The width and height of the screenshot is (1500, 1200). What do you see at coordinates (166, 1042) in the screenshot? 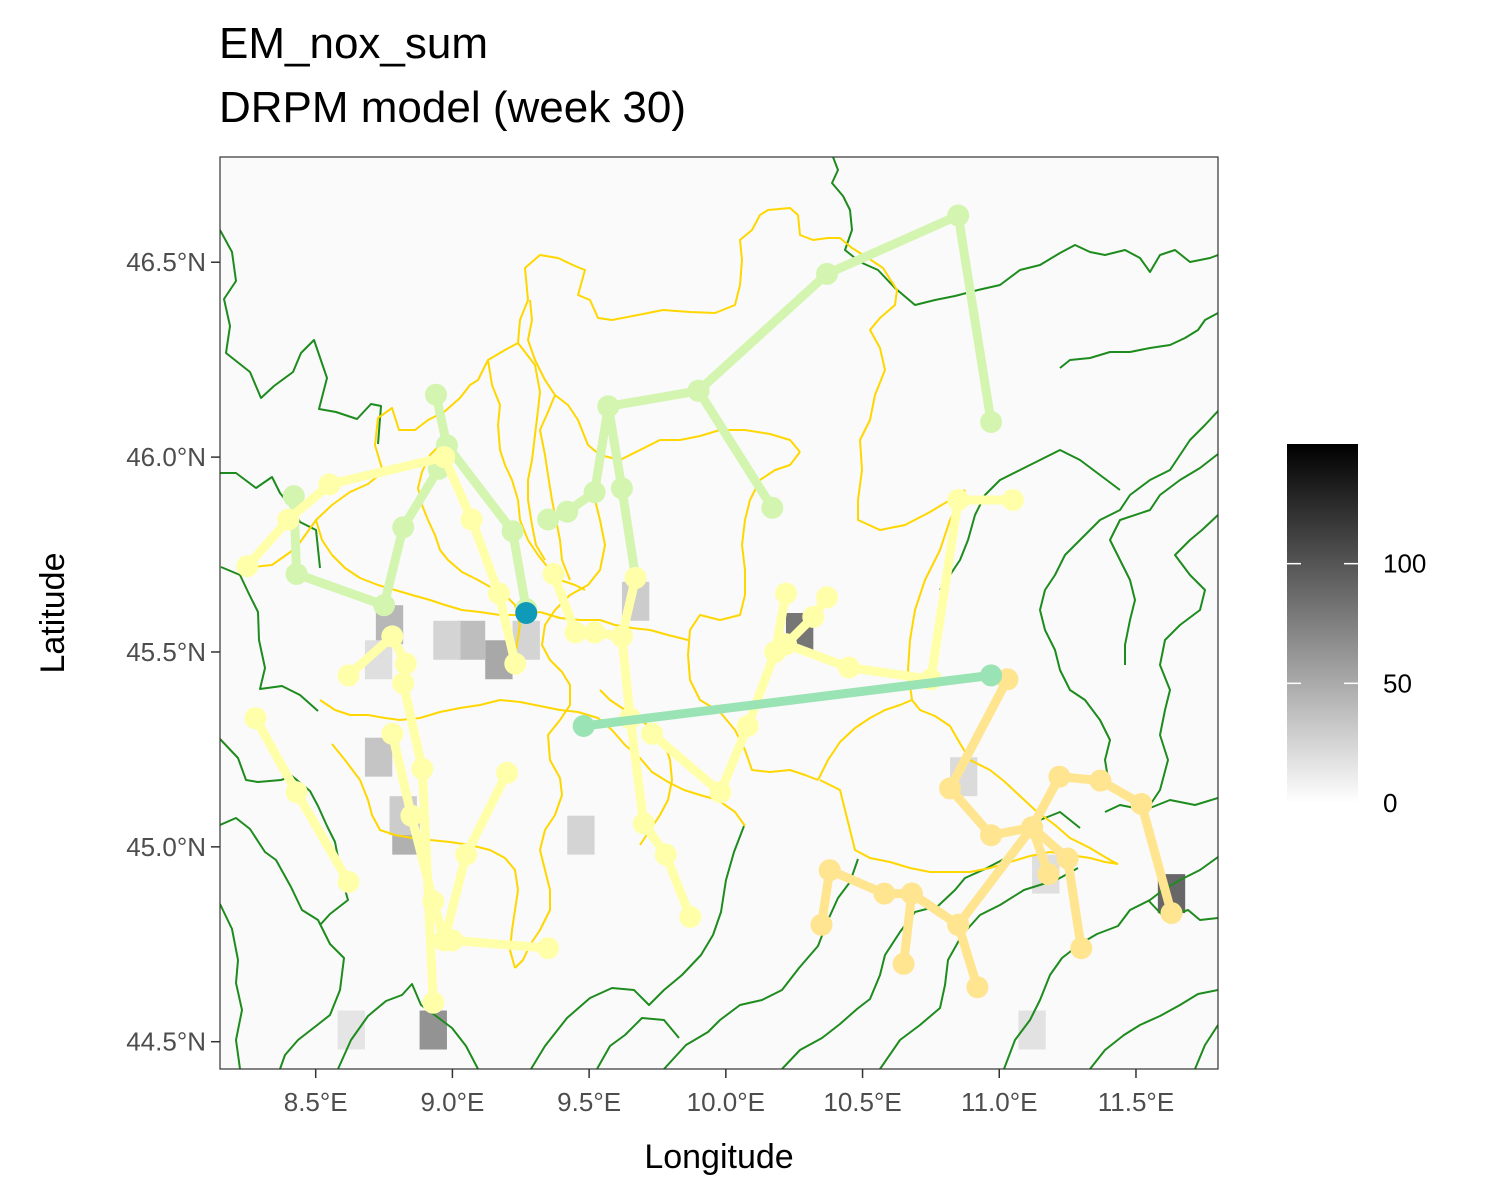
I see `y-tick-label: 44.5°N` at bounding box center [166, 1042].